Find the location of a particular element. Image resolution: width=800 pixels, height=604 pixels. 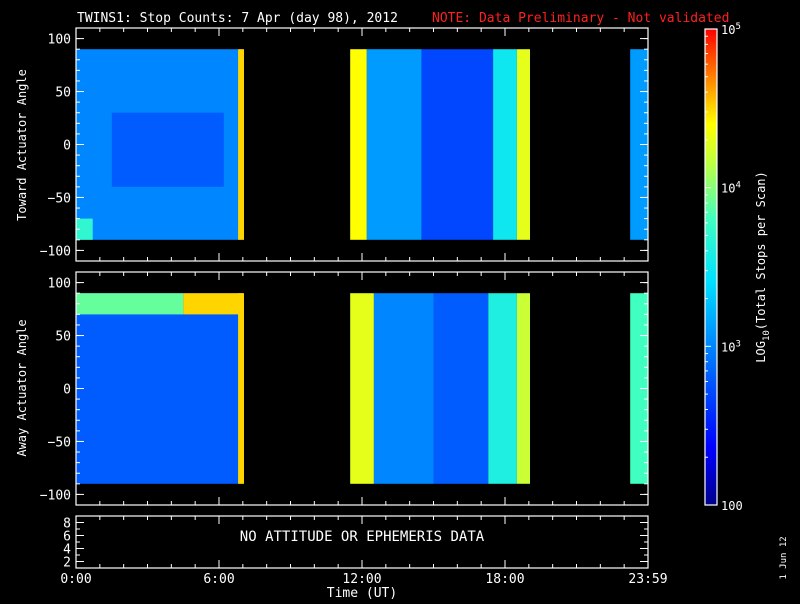

y-tick-label: 6 is located at coordinates (67, 537).